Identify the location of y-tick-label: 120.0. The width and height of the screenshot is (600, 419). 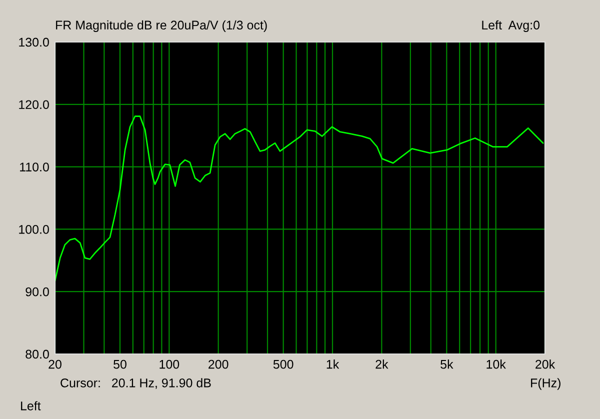
(34, 105).